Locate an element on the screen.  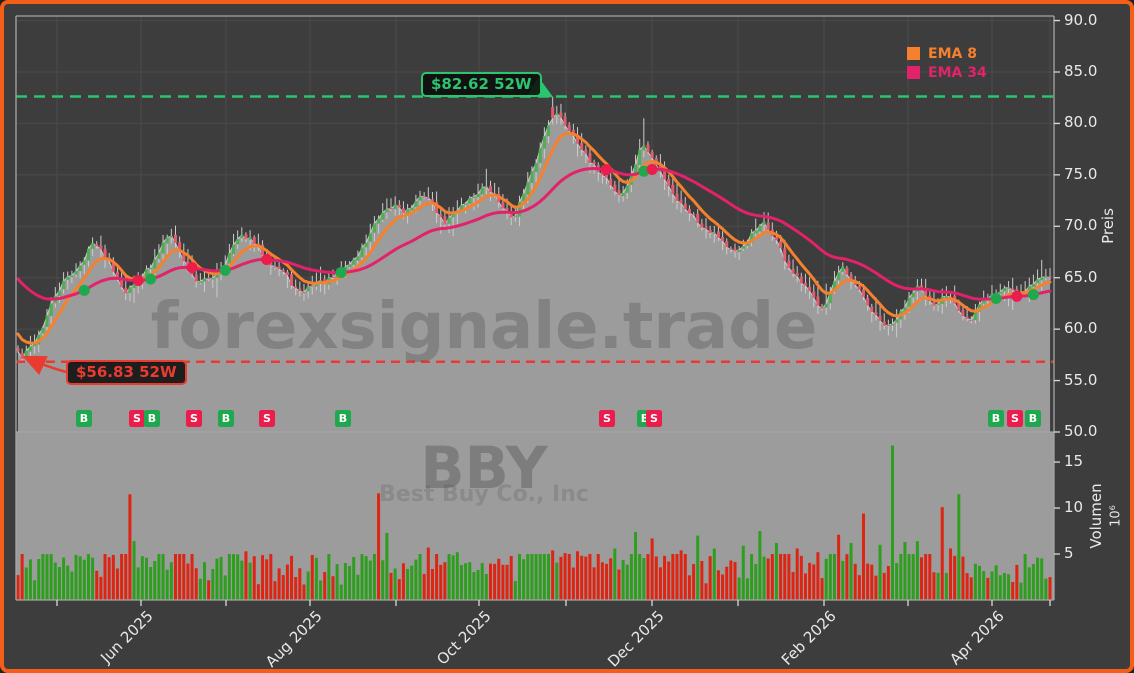
watermark-site: forexsignale.trade is located at coordinates (484, 327).